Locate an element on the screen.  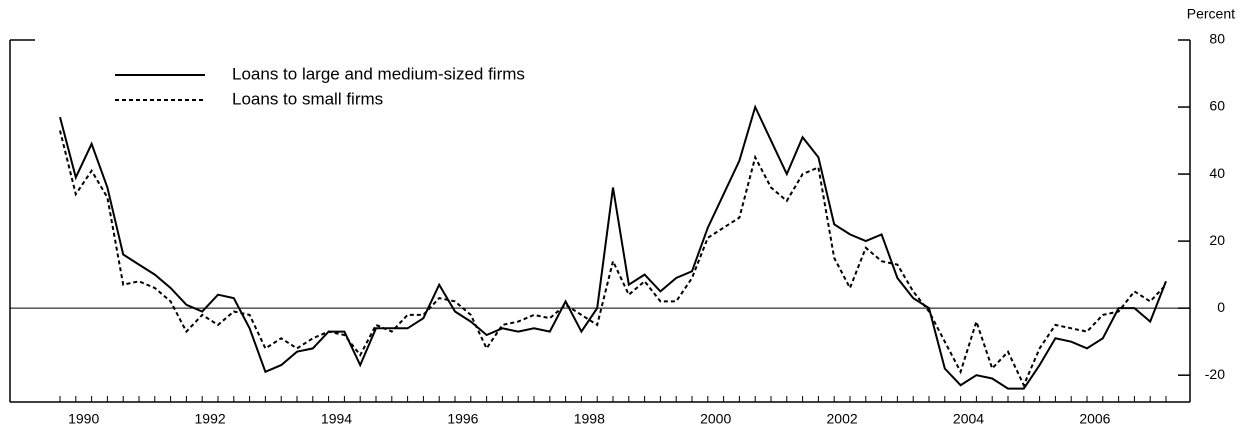
y-tick-label: 20 is located at coordinates (1217, 240).